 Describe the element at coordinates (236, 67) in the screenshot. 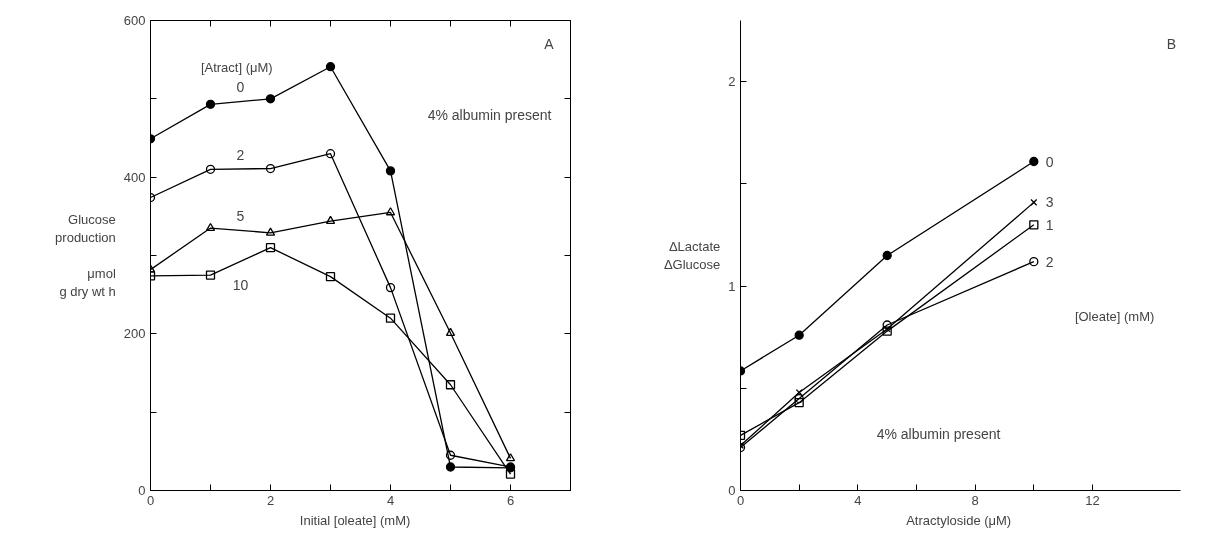

I see `legend-title: [Atract] (μM)` at that location.